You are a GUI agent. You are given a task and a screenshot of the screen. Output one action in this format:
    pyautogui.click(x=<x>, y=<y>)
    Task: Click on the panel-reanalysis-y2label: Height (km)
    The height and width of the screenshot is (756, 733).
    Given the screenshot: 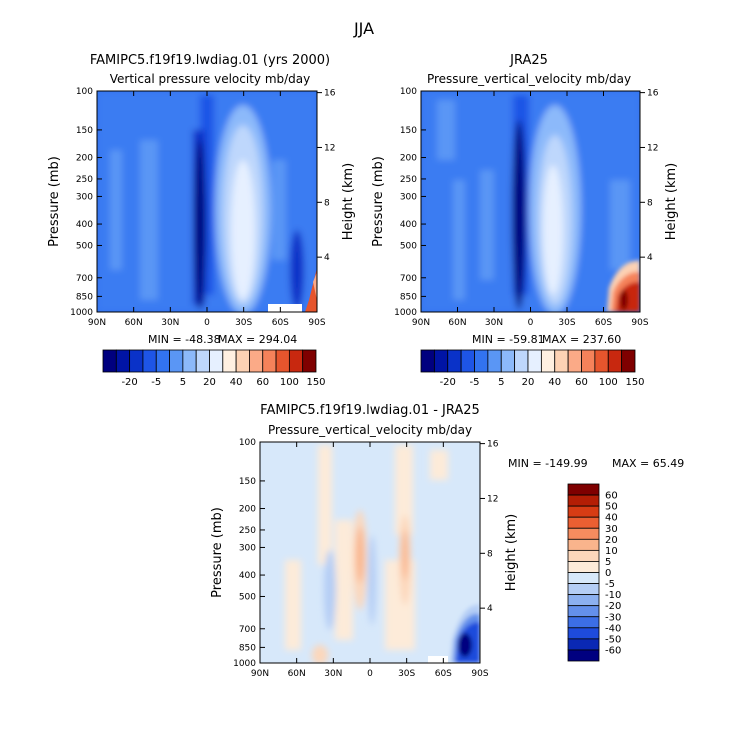 What is the action you would take?
    pyautogui.click(x=671, y=201)
    